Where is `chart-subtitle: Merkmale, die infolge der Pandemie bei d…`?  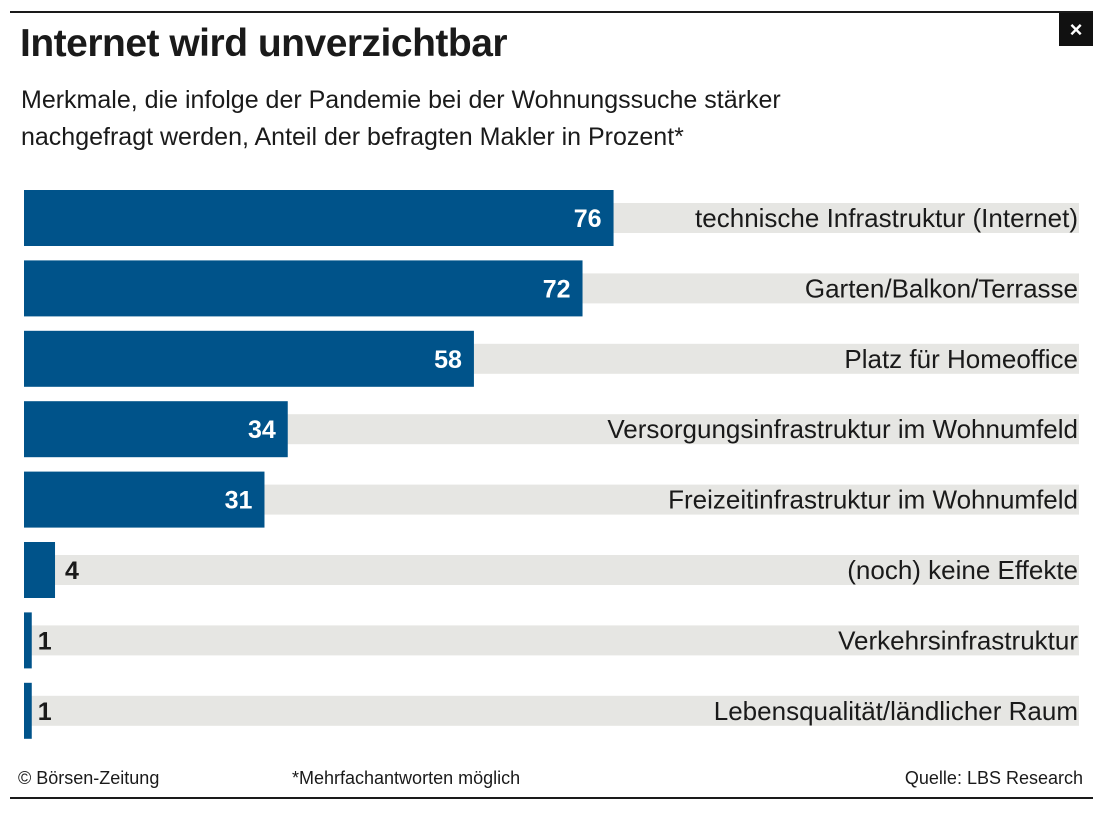 chart-subtitle: Merkmale, die infolge der Pandemie bei d… is located at coordinates (471, 119).